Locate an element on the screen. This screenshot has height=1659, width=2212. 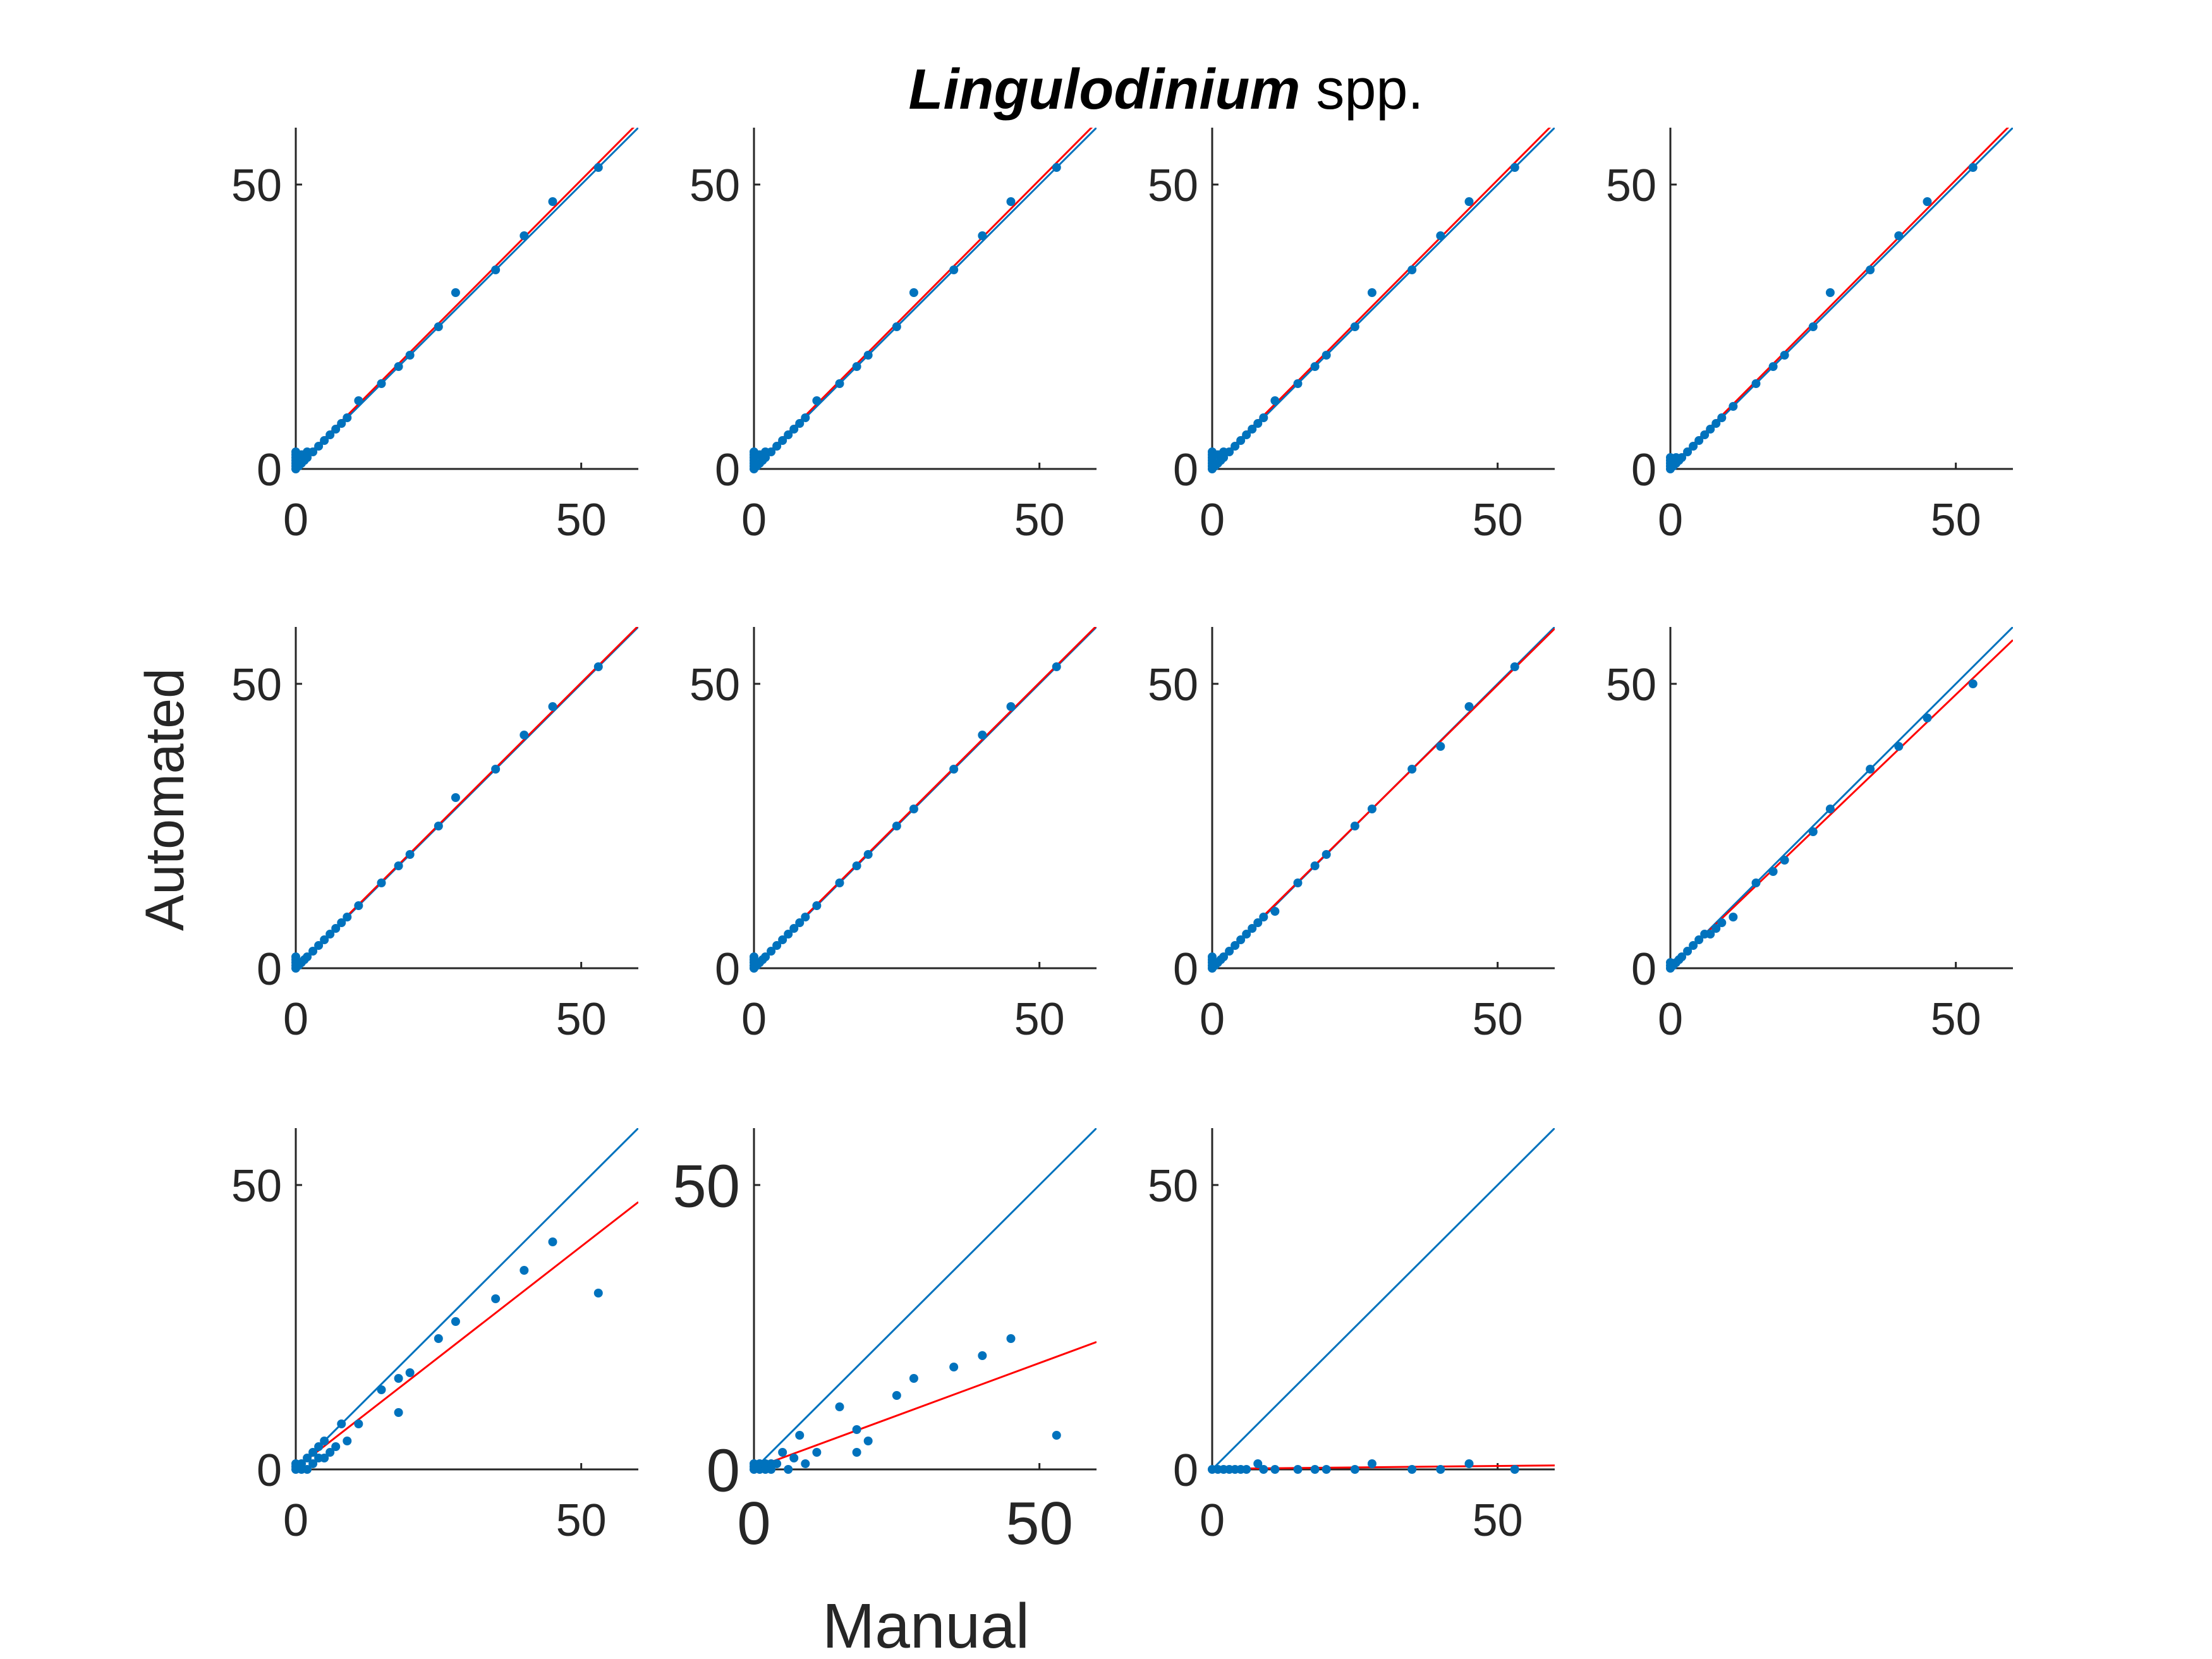
panel-3: 0 50 0 50 is located at coordinates (1351, 336).